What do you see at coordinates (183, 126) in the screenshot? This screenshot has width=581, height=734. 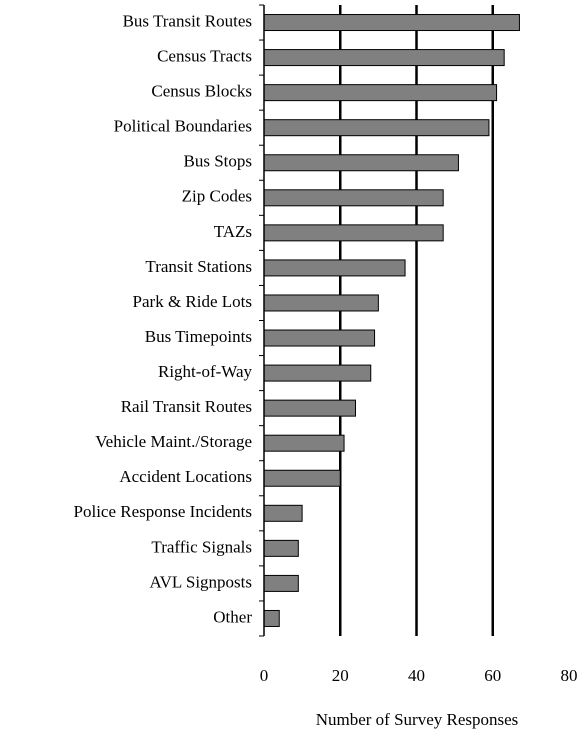 I see `y-tick-label: Political Boundaries` at bounding box center [183, 126].